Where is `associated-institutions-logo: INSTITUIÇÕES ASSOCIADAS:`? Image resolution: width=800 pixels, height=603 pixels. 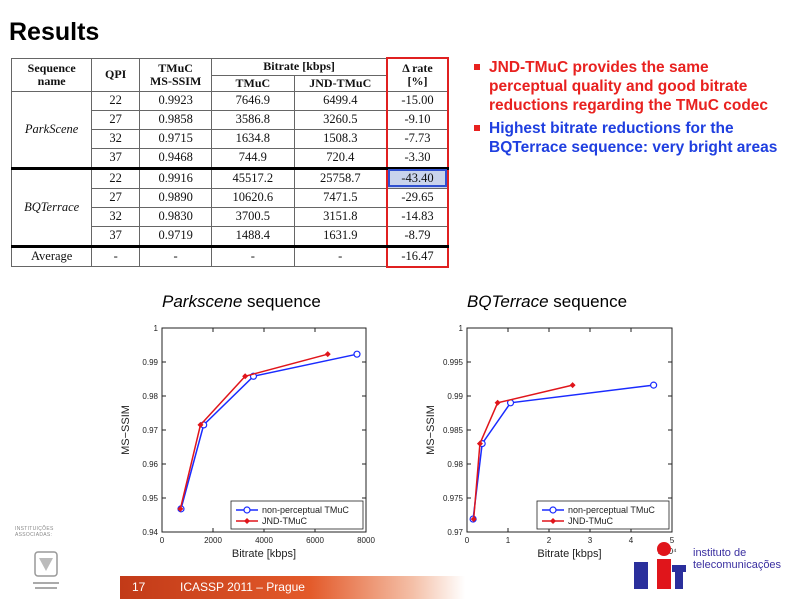 associated-institutions-logo: INSTITUIÇÕES ASSOCIADAS: is located at coordinates (50, 561).